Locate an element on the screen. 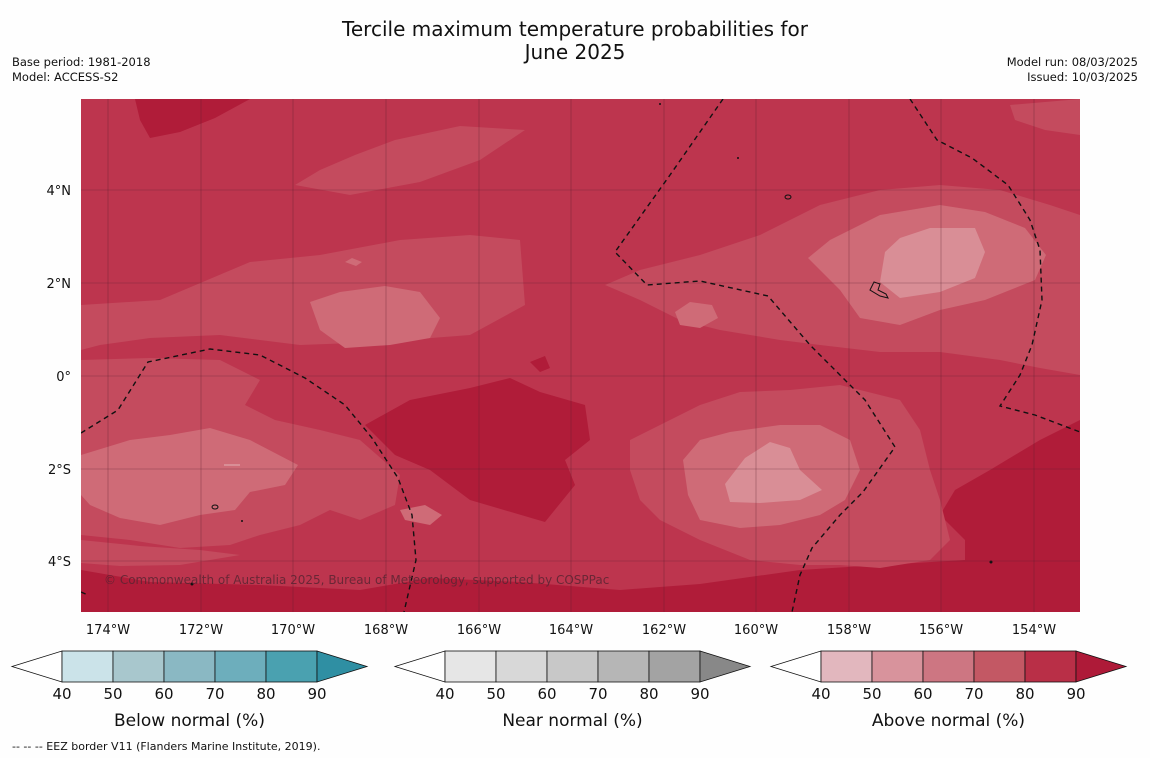 The image size is (1150, 758). base-period: Base period: 1981-2018 is located at coordinates (81, 62).